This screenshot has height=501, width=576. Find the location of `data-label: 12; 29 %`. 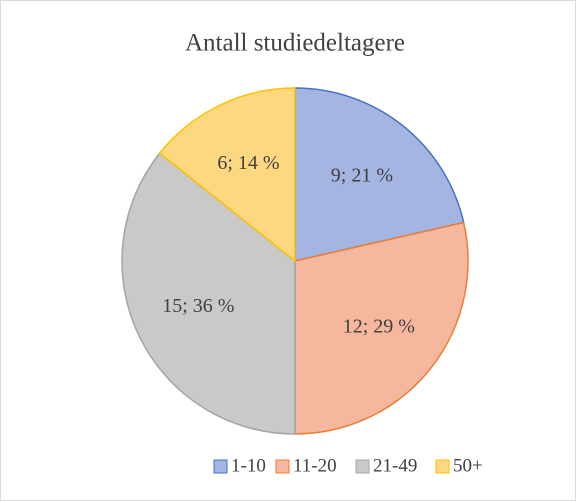

data-label: 12; 29 % is located at coordinates (379, 326).